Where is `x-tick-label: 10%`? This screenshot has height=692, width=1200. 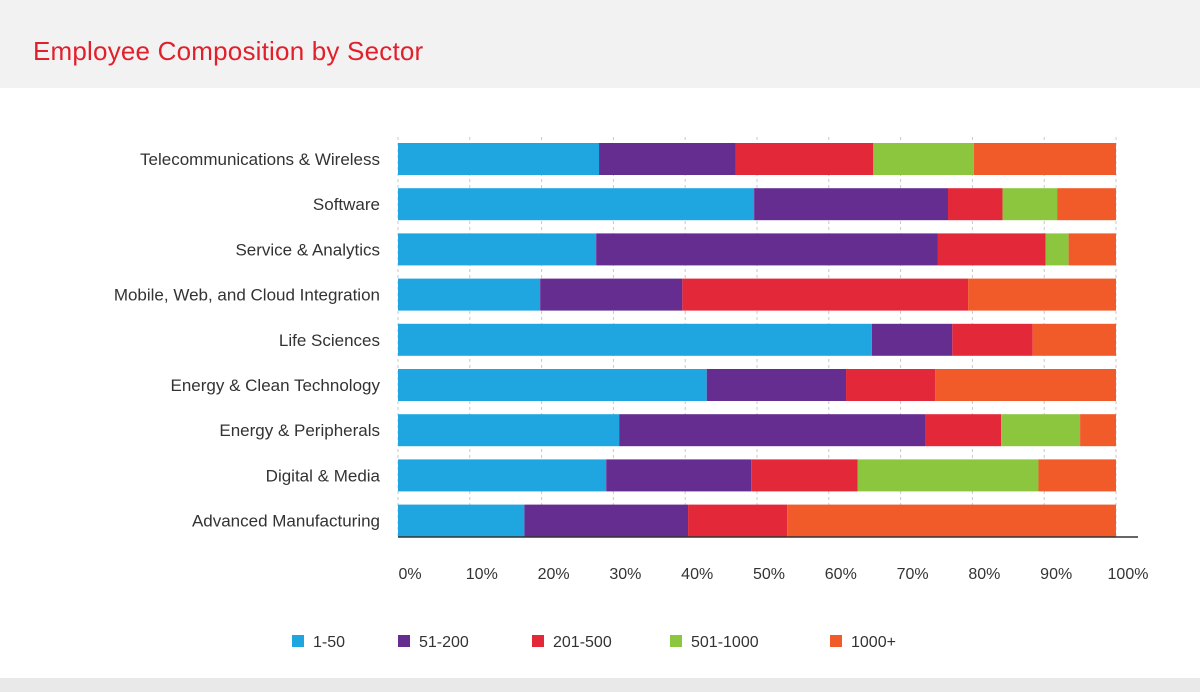 x-tick-label: 10% is located at coordinates (482, 574).